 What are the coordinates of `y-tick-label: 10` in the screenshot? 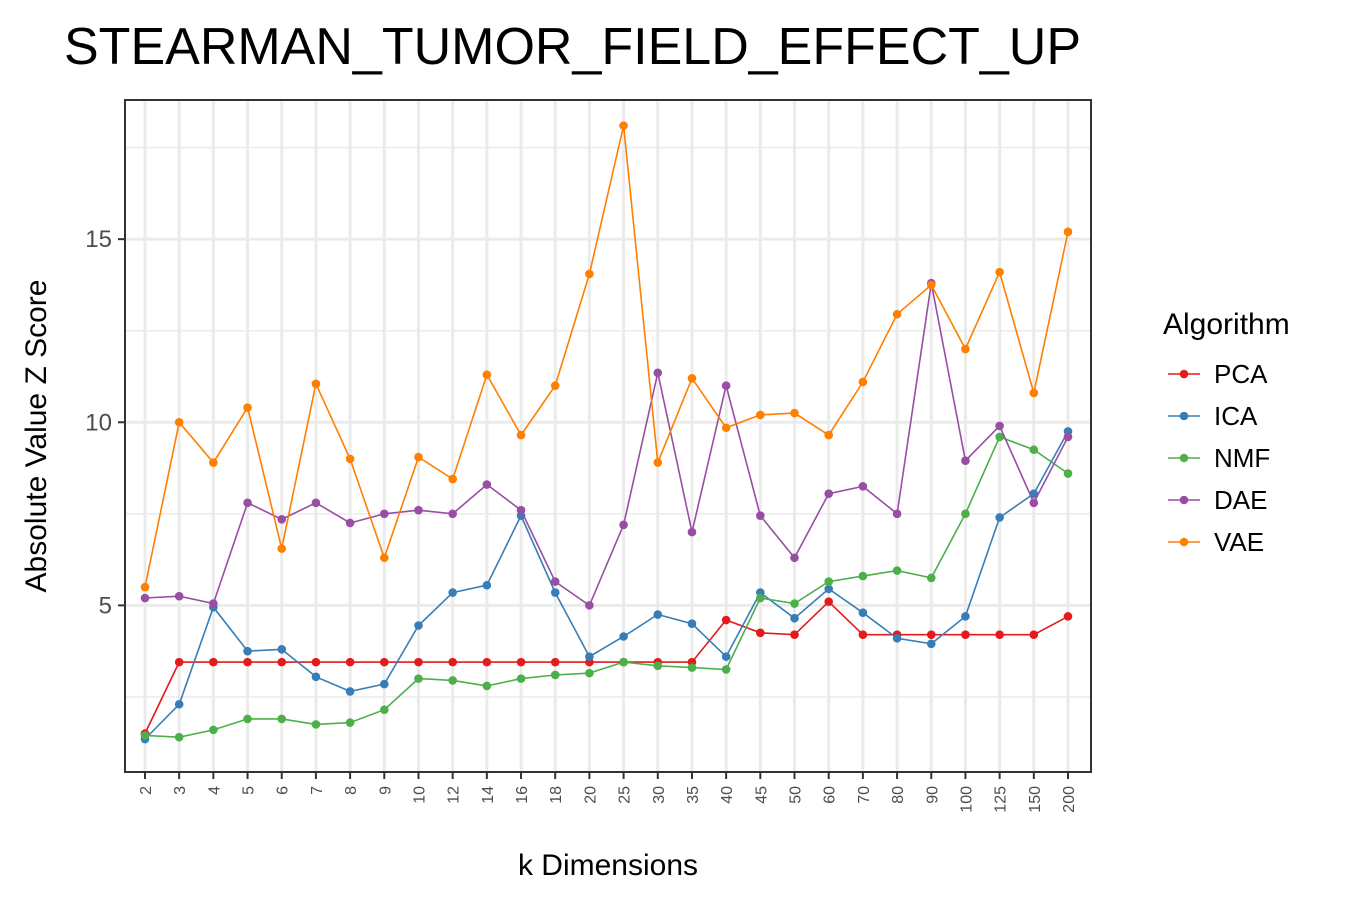 It's located at (98, 422).